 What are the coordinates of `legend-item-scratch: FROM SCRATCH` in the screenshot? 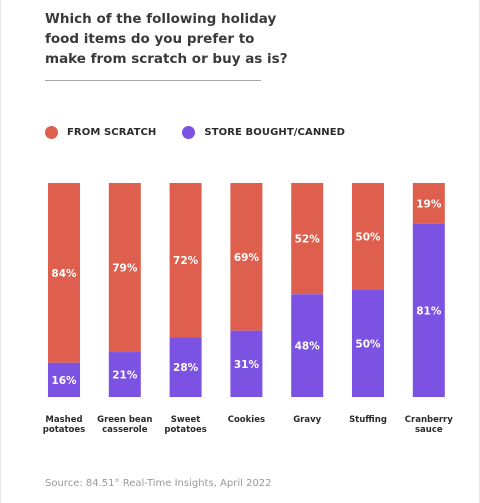 It's located at (100, 132).